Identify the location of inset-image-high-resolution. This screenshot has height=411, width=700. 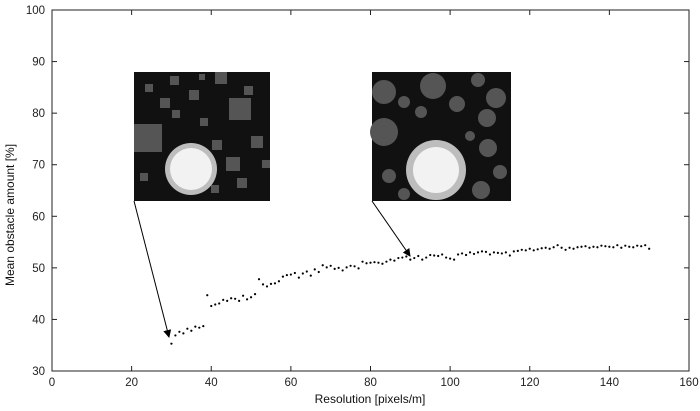
(440, 136).